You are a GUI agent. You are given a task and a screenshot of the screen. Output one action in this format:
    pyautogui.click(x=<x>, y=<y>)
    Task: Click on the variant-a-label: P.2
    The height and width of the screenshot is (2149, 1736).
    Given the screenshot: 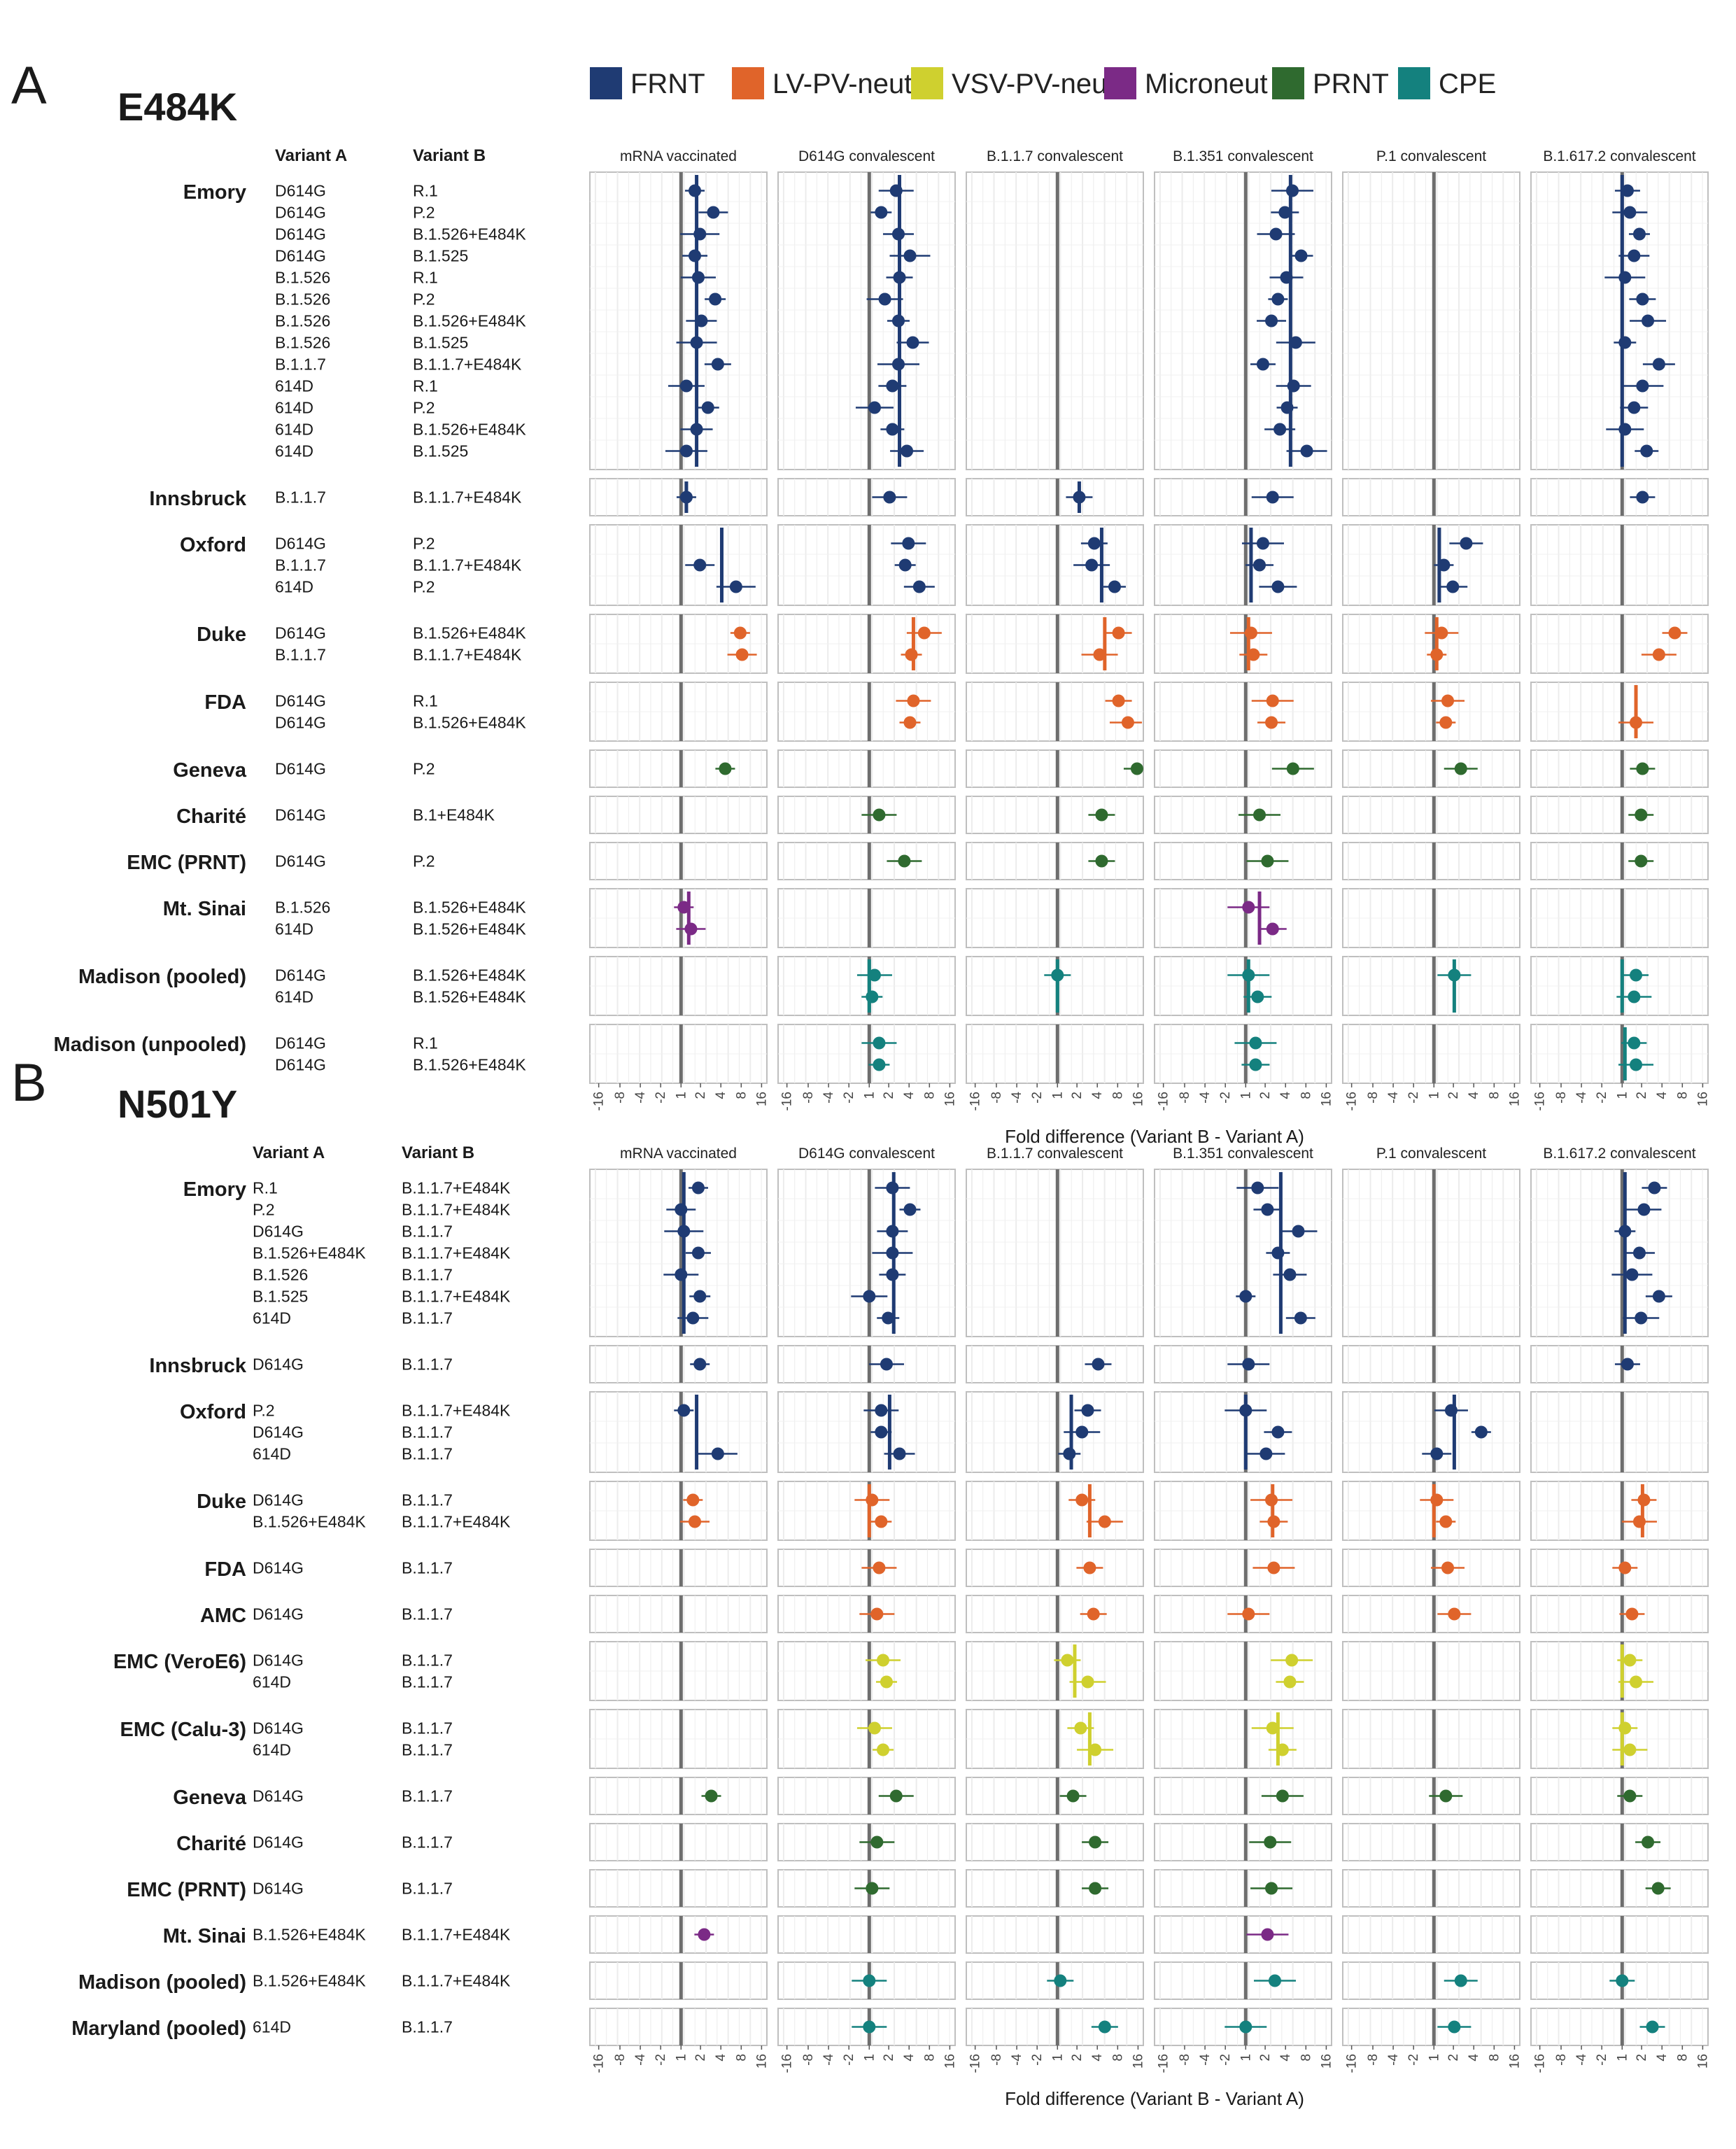 What is the action you would take?
    pyautogui.click(x=264, y=1411)
    